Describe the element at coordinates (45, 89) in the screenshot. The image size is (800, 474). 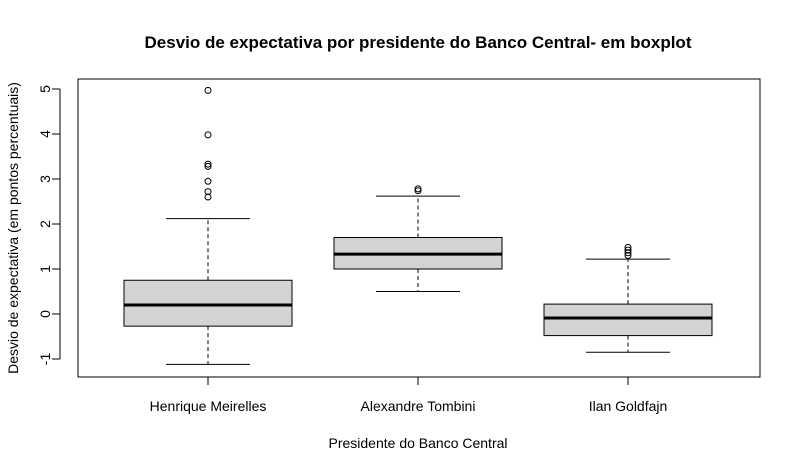
I see `y-tick-label: 5` at that location.